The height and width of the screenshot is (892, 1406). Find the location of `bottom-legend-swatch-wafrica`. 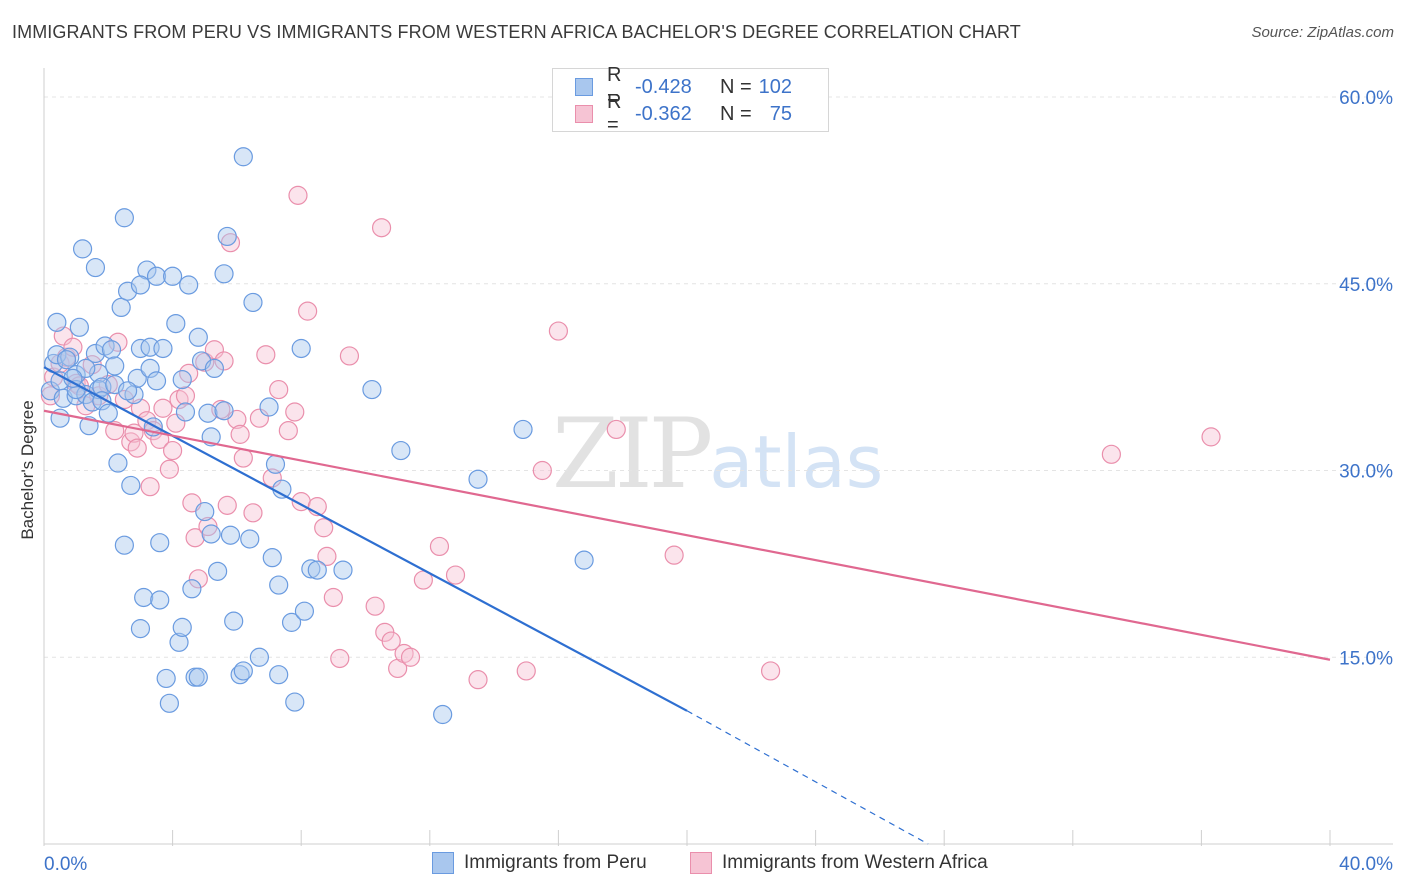

bottom-legend-swatch-wafrica is located at coordinates (701, 863).